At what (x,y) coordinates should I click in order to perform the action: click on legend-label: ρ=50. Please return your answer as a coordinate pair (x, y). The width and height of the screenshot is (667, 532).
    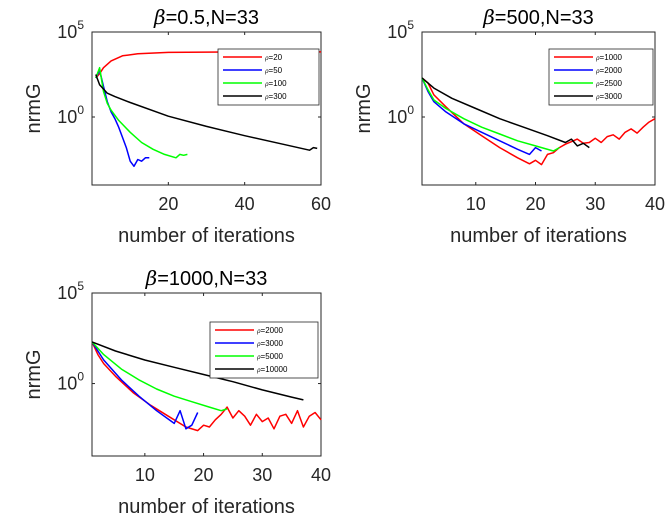
    Looking at the image, I should click on (273, 70).